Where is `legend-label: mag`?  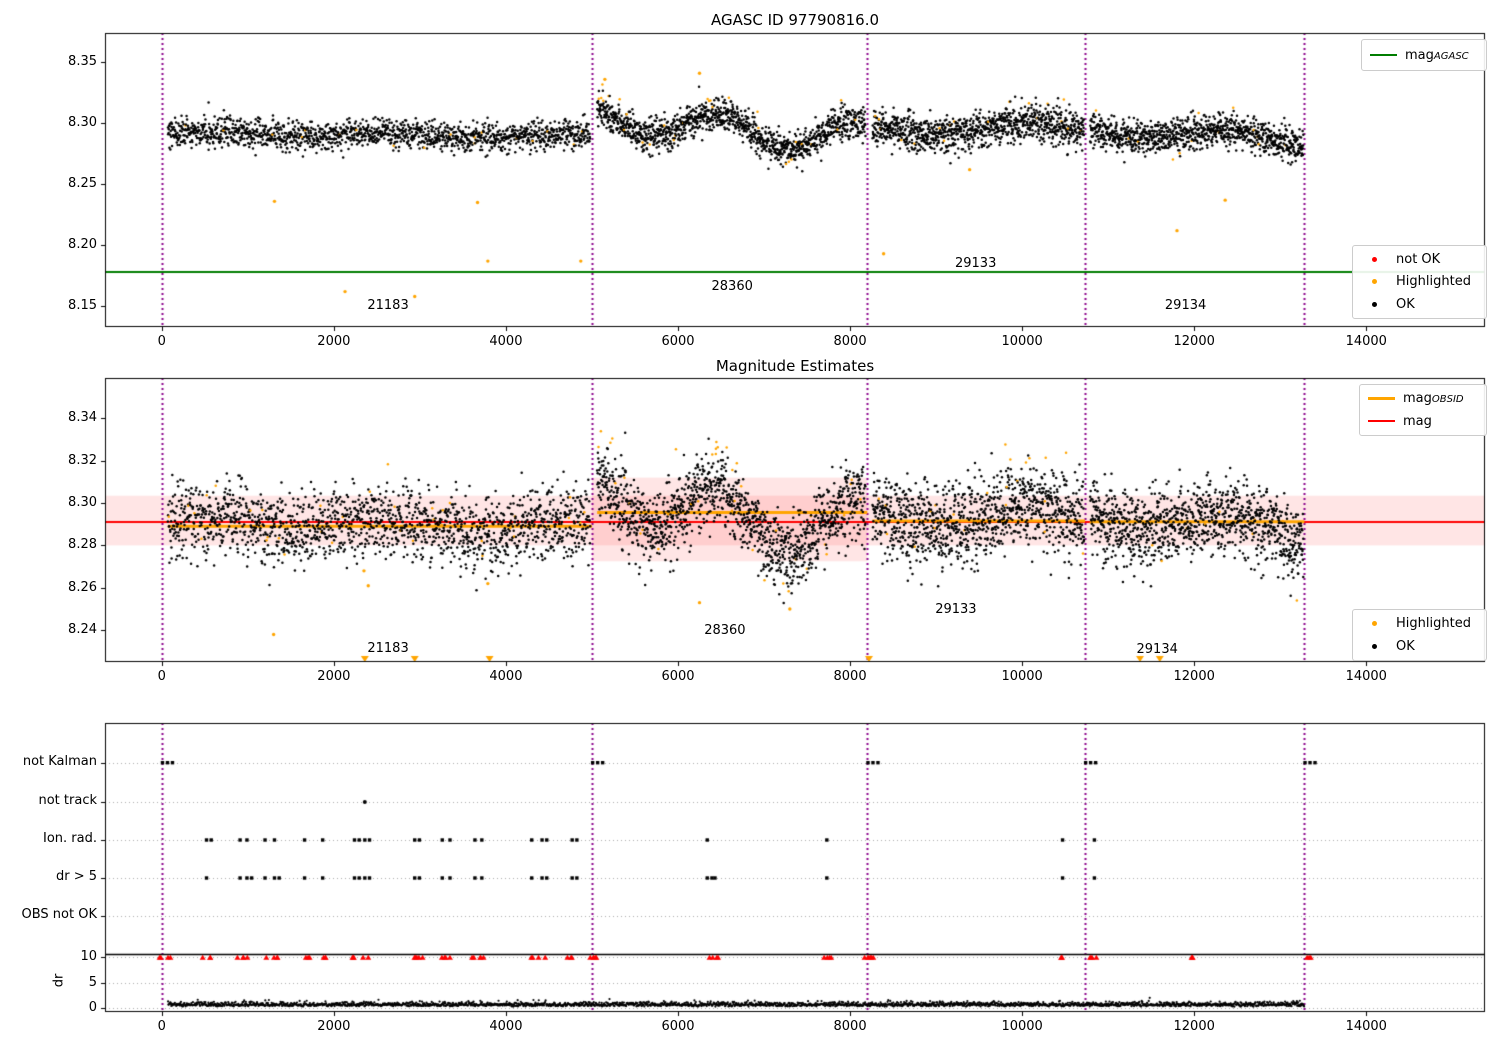 legend-label: mag is located at coordinates (1417, 421).